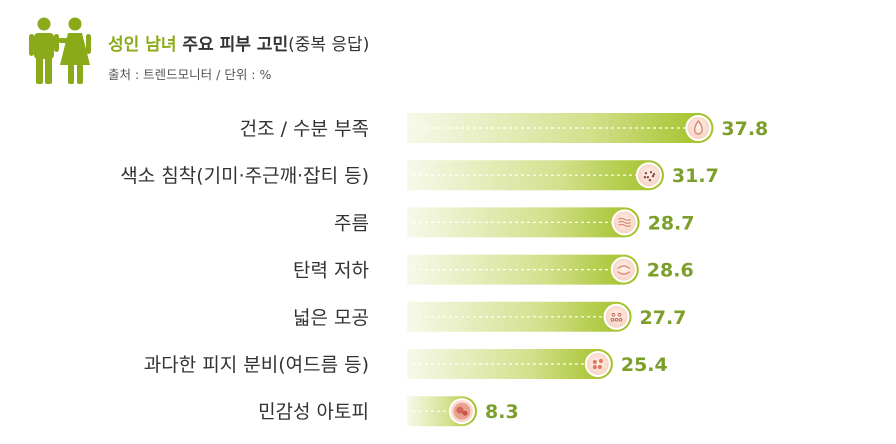 The height and width of the screenshot is (444, 896). Describe the element at coordinates (502, 412) in the screenshot. I see `value-label: 8.3` at that location.